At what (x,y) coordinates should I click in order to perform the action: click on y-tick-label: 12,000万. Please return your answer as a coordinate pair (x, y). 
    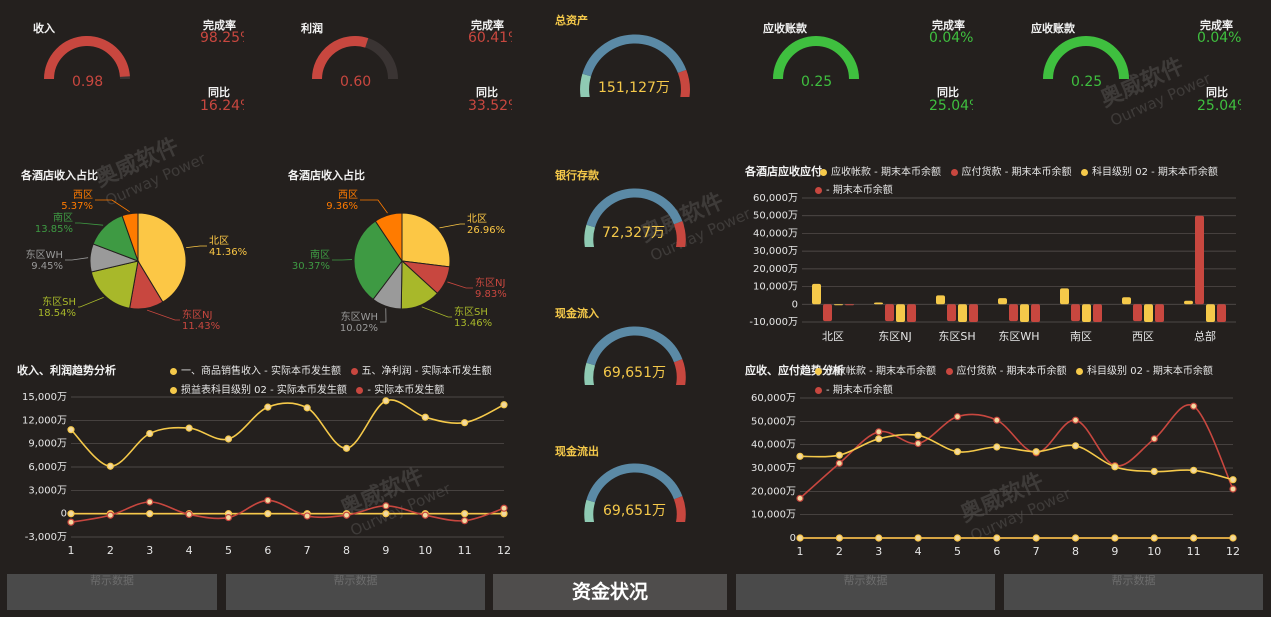
    Looking at the image, I should click on (44, 420).